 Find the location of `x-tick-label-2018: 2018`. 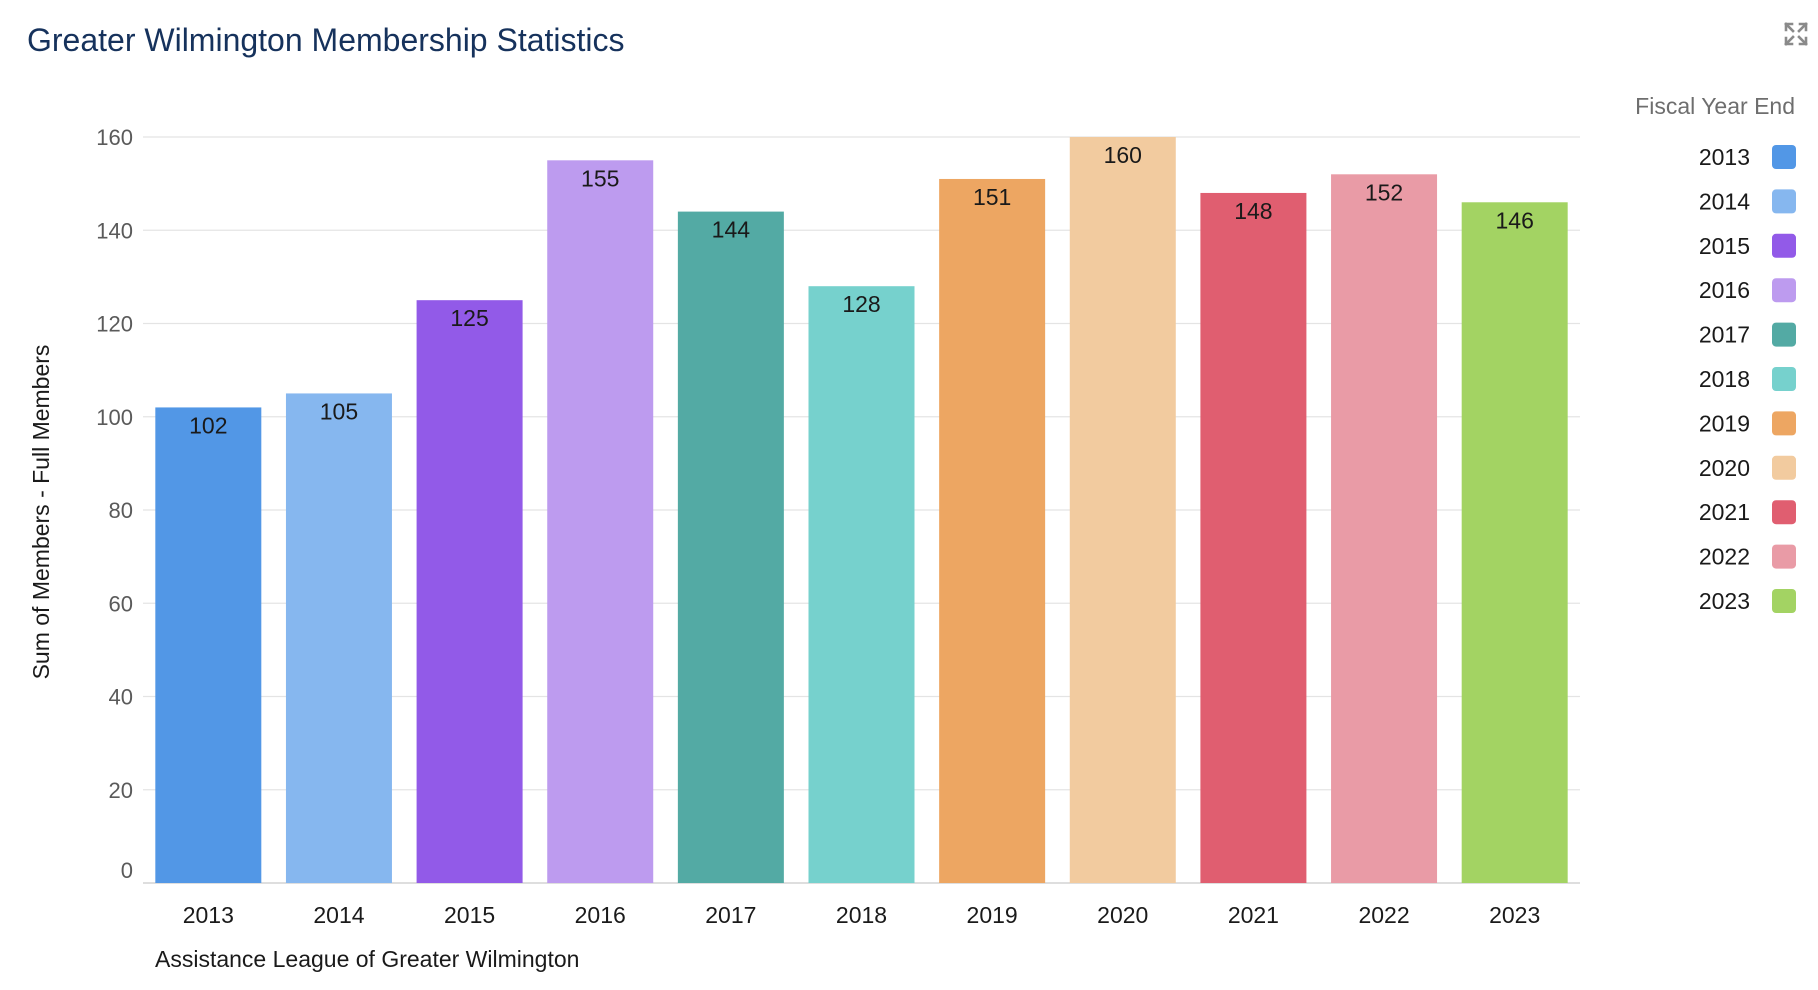

x-tick-label-2018: 2018 is located at coordinates (861, 915).